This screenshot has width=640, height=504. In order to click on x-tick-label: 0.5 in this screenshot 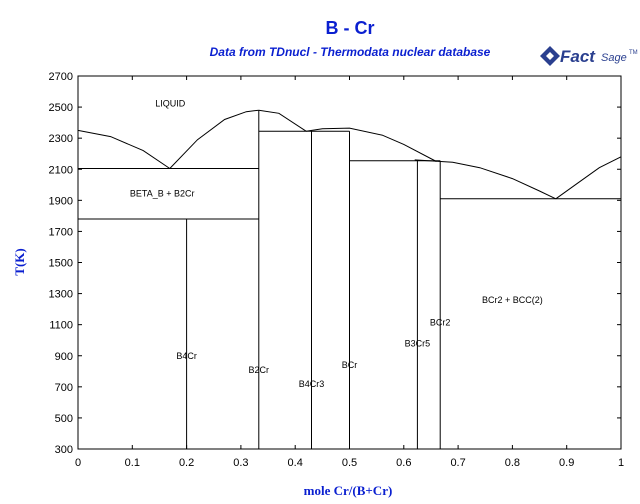, I will do `click(349, 463)`.